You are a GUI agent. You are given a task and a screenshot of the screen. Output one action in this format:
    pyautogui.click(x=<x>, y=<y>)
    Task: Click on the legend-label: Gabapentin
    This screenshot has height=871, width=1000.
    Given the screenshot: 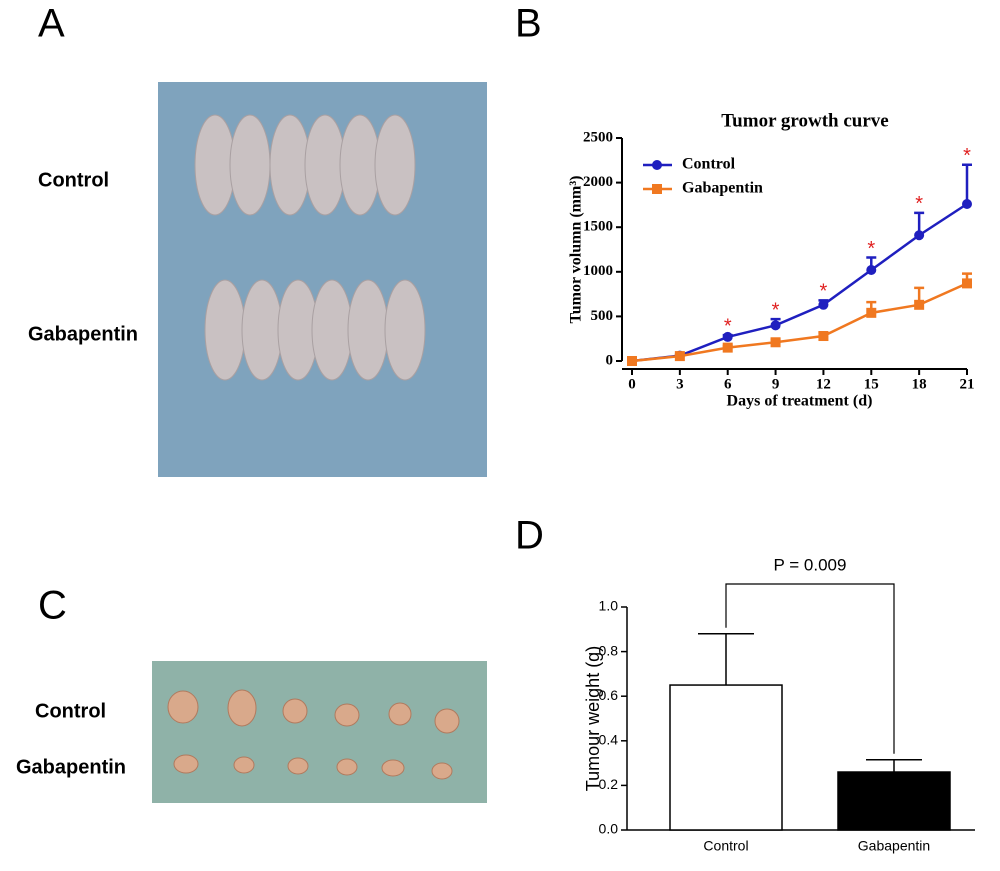 What is the action you would take?
    pyautogui.click(x=722, y=188)
    